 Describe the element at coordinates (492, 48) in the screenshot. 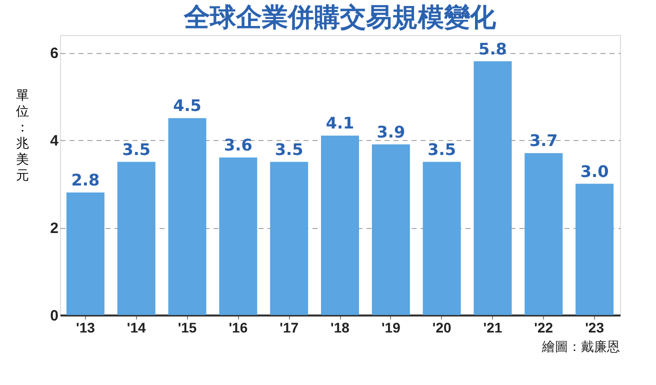

I see `data-label: 5.8` at that location.